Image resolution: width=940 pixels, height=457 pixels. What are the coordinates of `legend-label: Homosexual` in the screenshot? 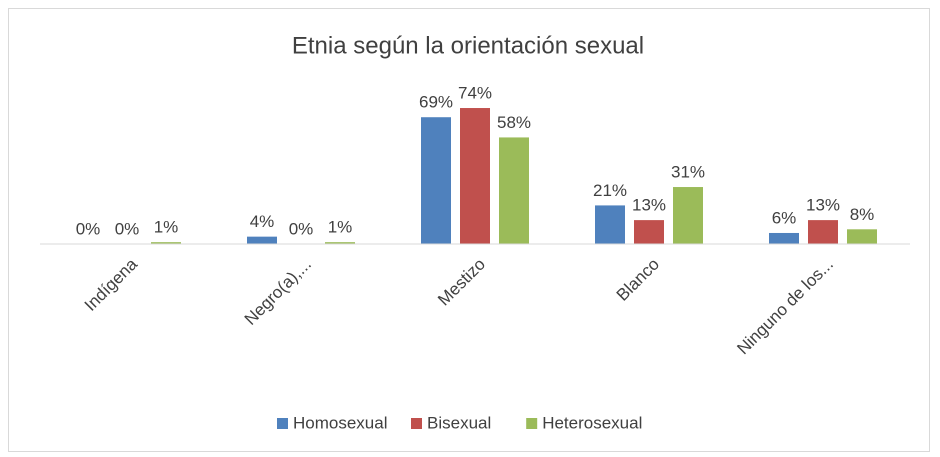 It's located at (340, 422).